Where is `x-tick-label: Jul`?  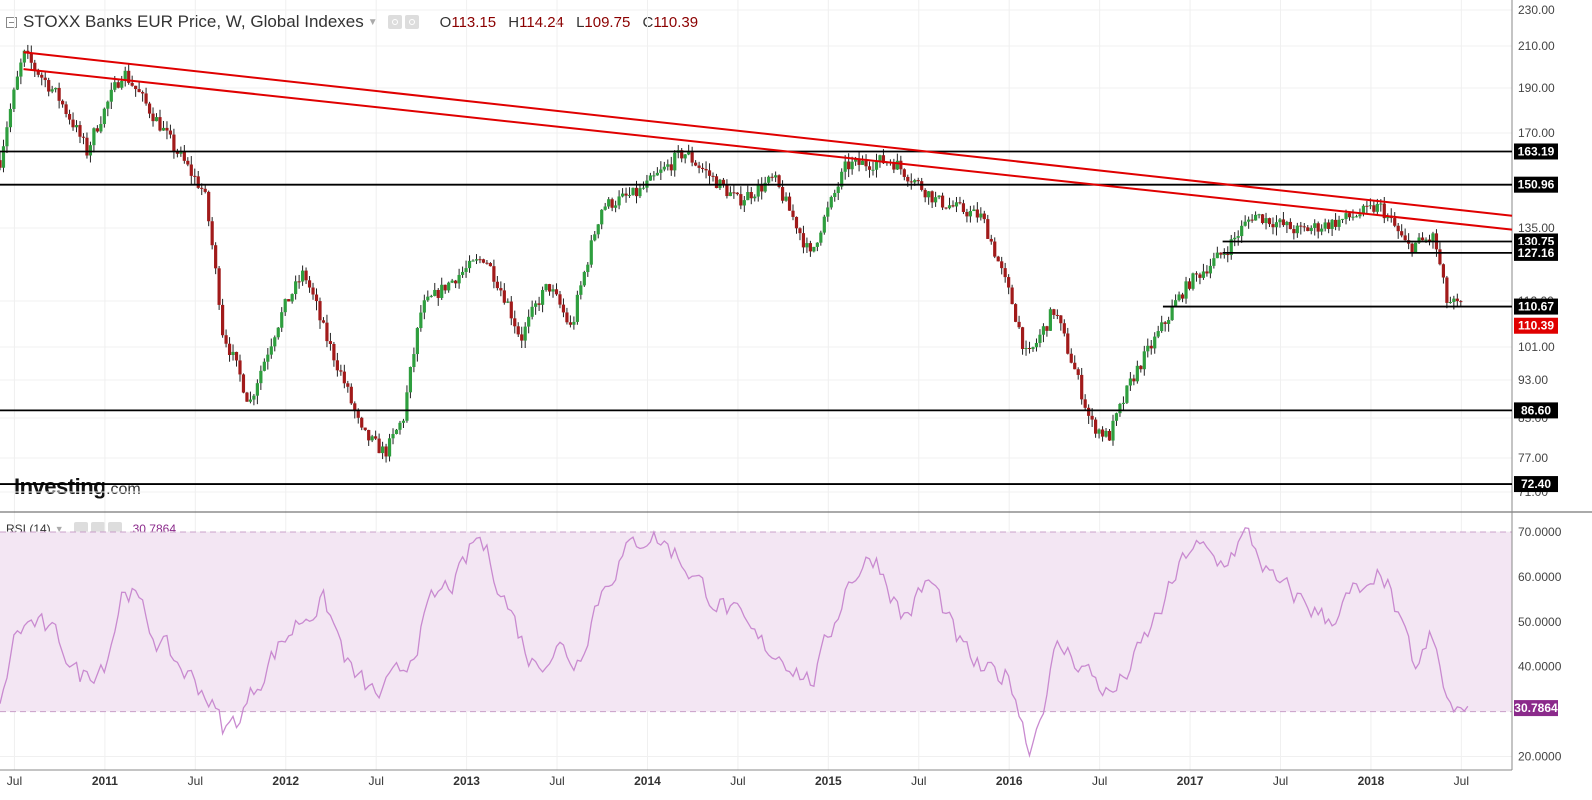
x-tick-label: Jul is located at coordinates (1461, 781).